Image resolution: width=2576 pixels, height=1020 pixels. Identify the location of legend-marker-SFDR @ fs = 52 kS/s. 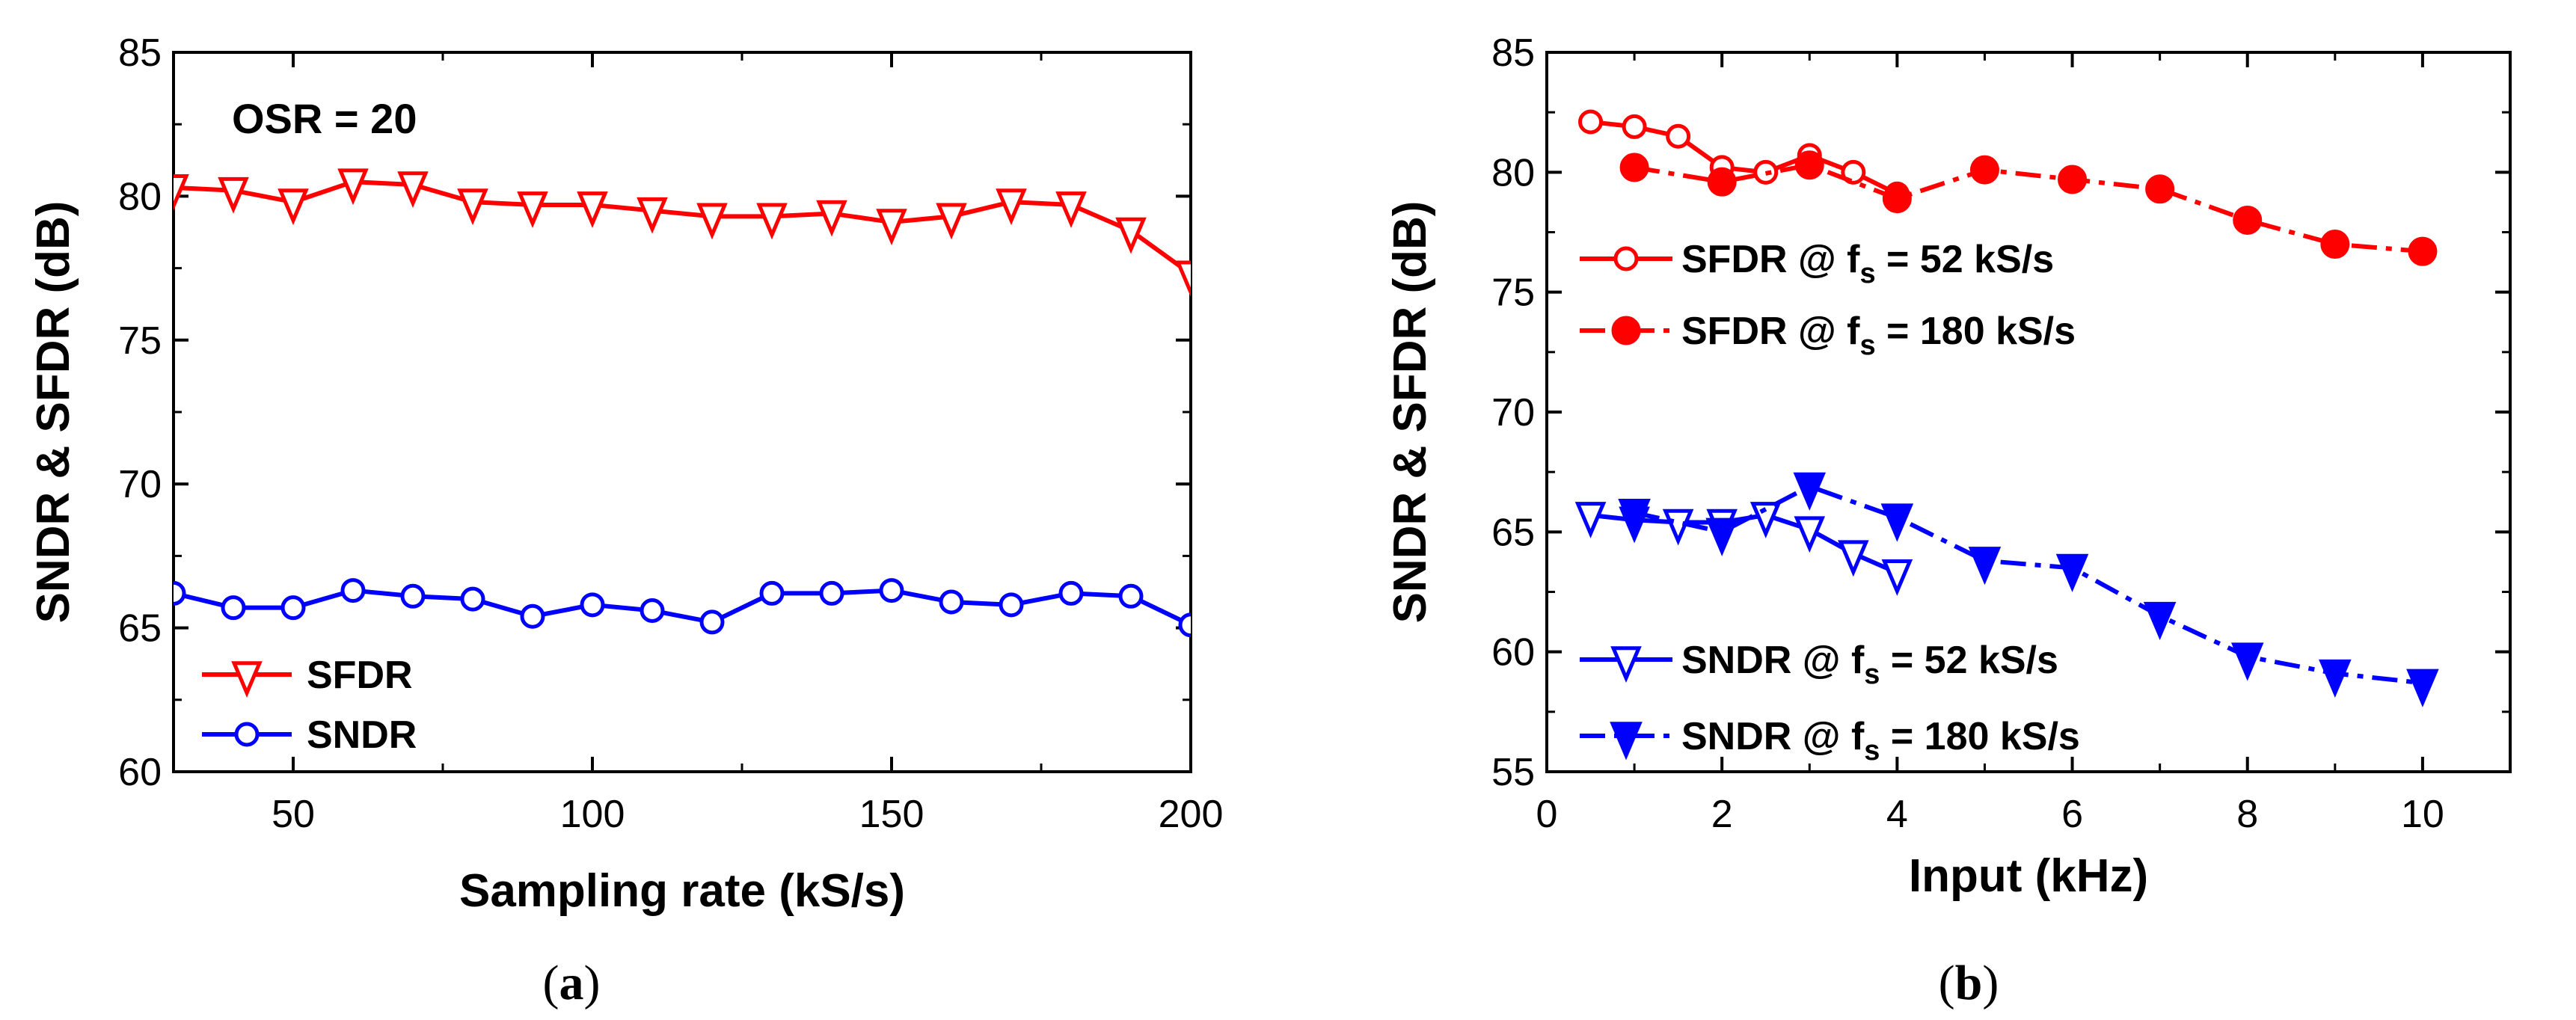
(1626, 258).